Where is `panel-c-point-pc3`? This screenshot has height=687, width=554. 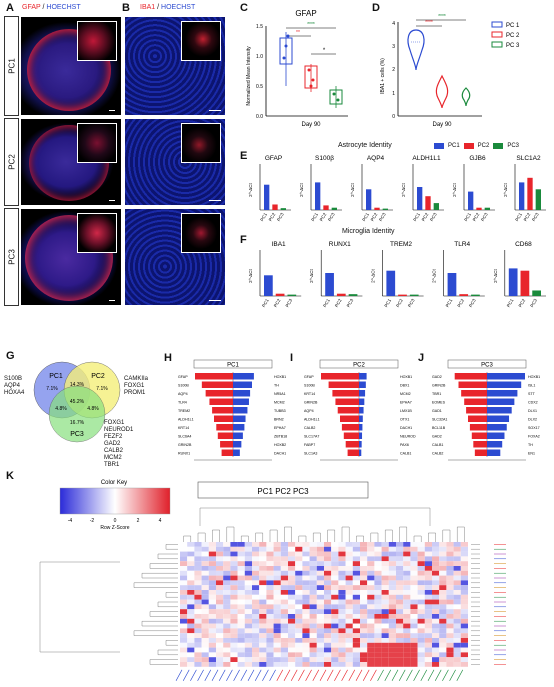 panel-c-point-pc3 is located at coordinates (338, 100).